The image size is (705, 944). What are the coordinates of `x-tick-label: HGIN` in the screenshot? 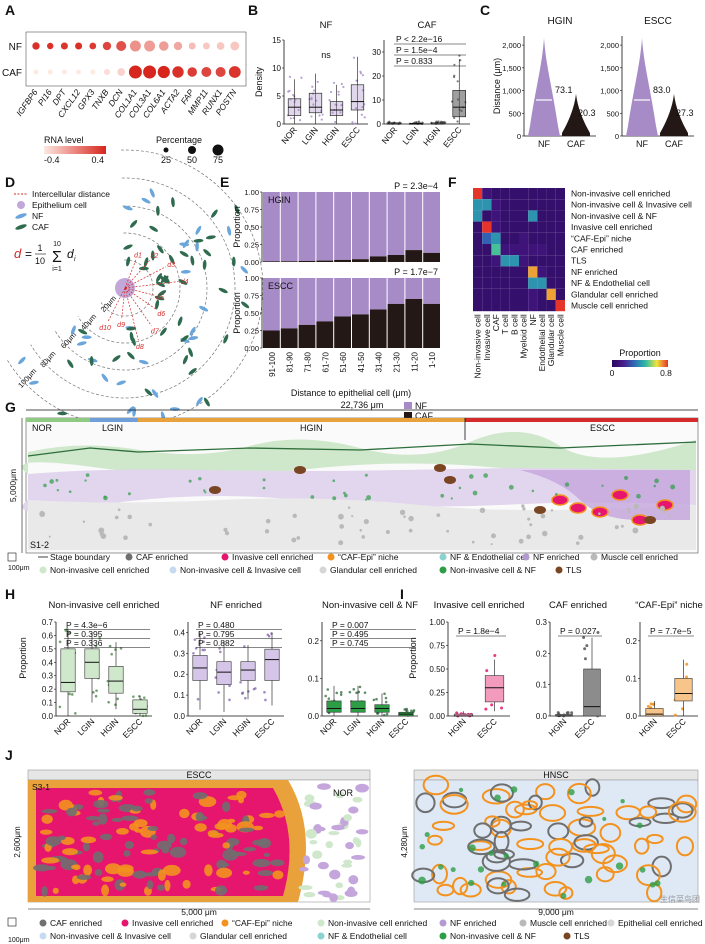 It's located at (457, 727).